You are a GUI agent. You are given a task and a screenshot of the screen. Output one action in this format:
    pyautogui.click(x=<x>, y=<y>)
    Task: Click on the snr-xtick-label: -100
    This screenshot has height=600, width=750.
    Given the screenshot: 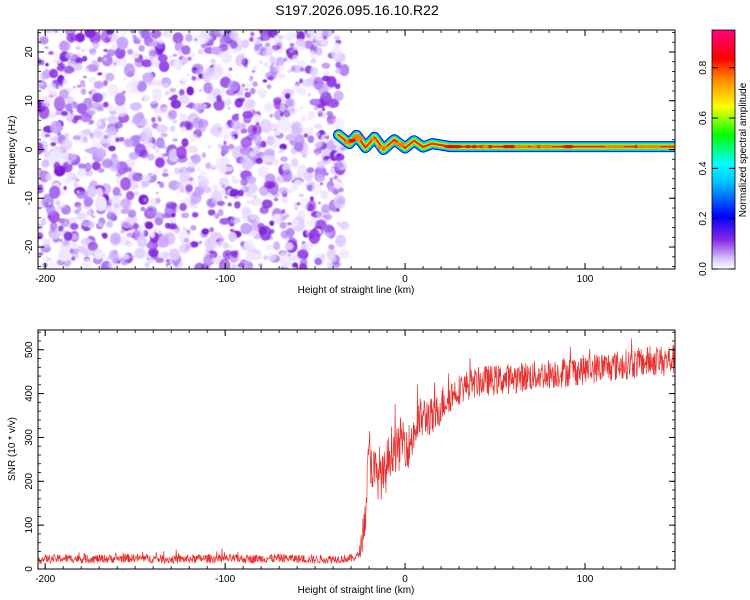 What is the action you would take?
    pyautogui.click(x=225, y=579)
    